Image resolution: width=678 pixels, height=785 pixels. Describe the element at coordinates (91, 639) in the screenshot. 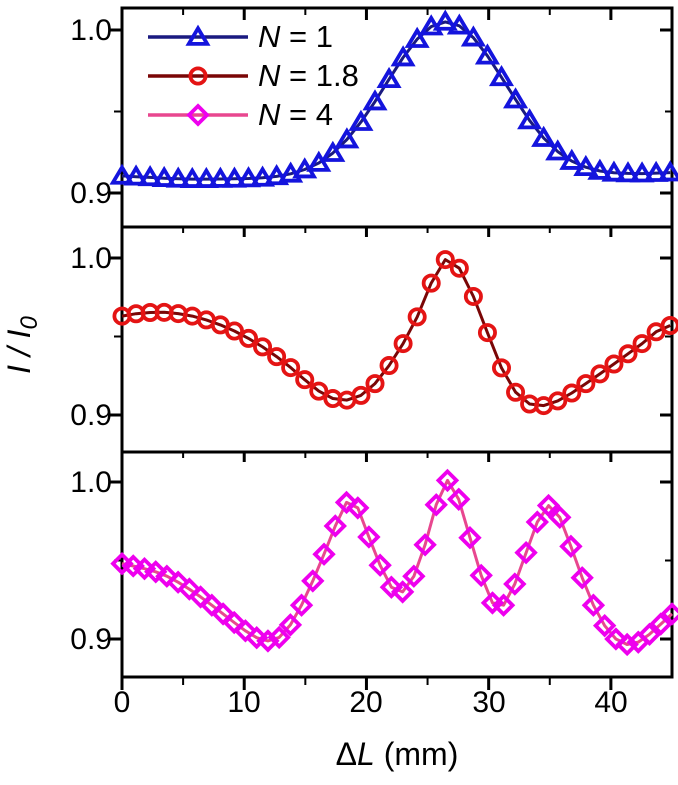

I see `panel-3-ytick-0.9: 0.9` at that location.